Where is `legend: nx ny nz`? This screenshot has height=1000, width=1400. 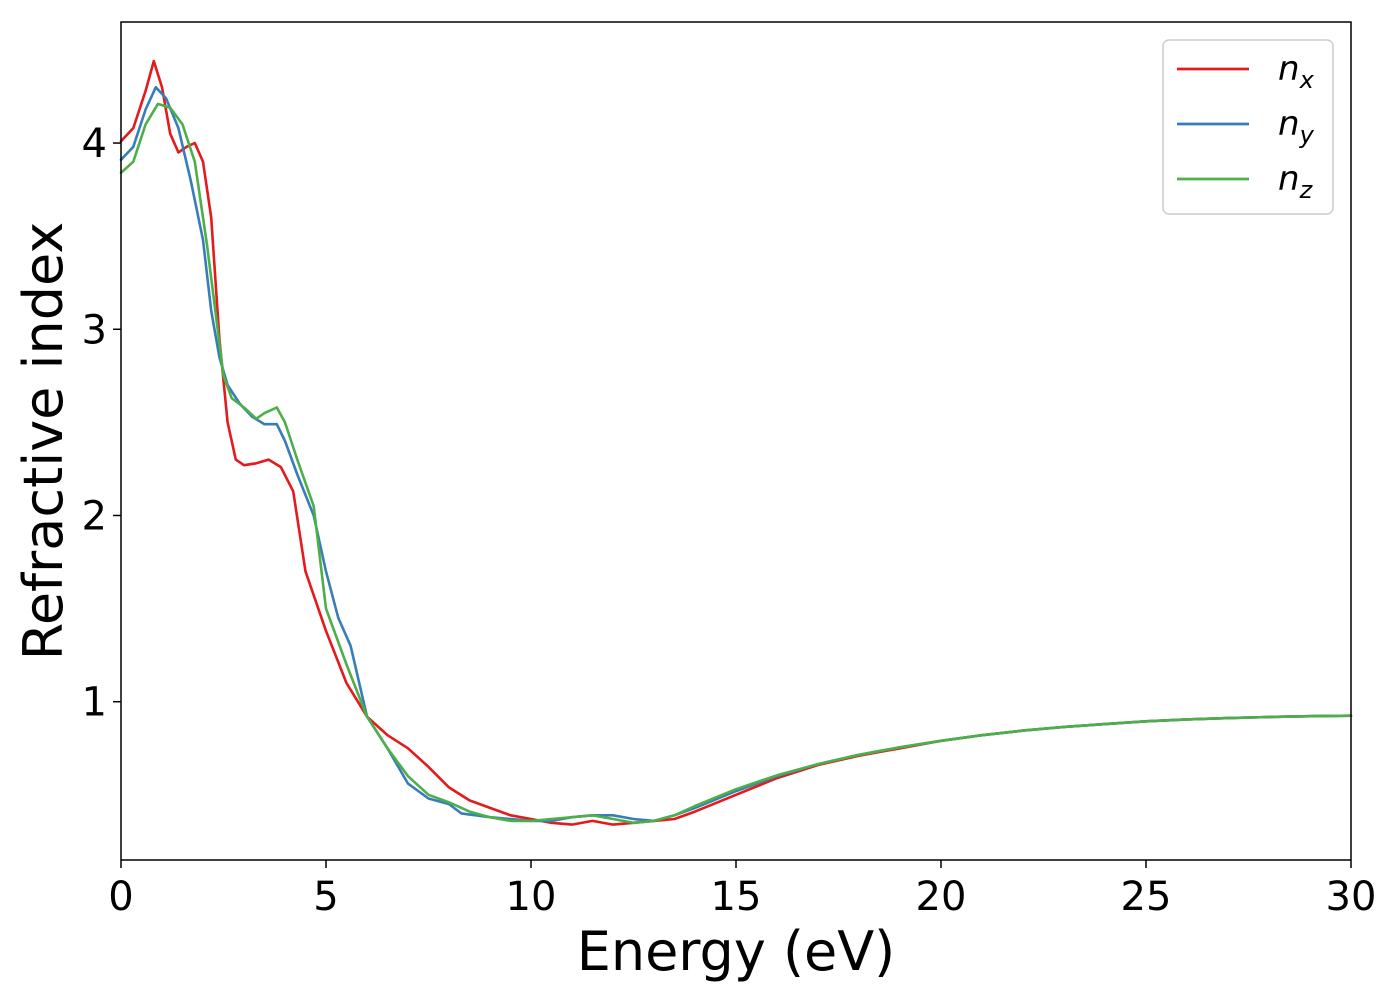 legend: nx ny nz is located at coordinates (1248, 127).